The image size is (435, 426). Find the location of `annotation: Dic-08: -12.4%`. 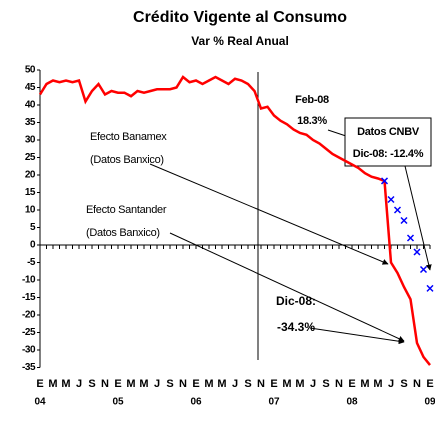

annotation: Dic-08: -12.4% is located at coordinates (388, 154).